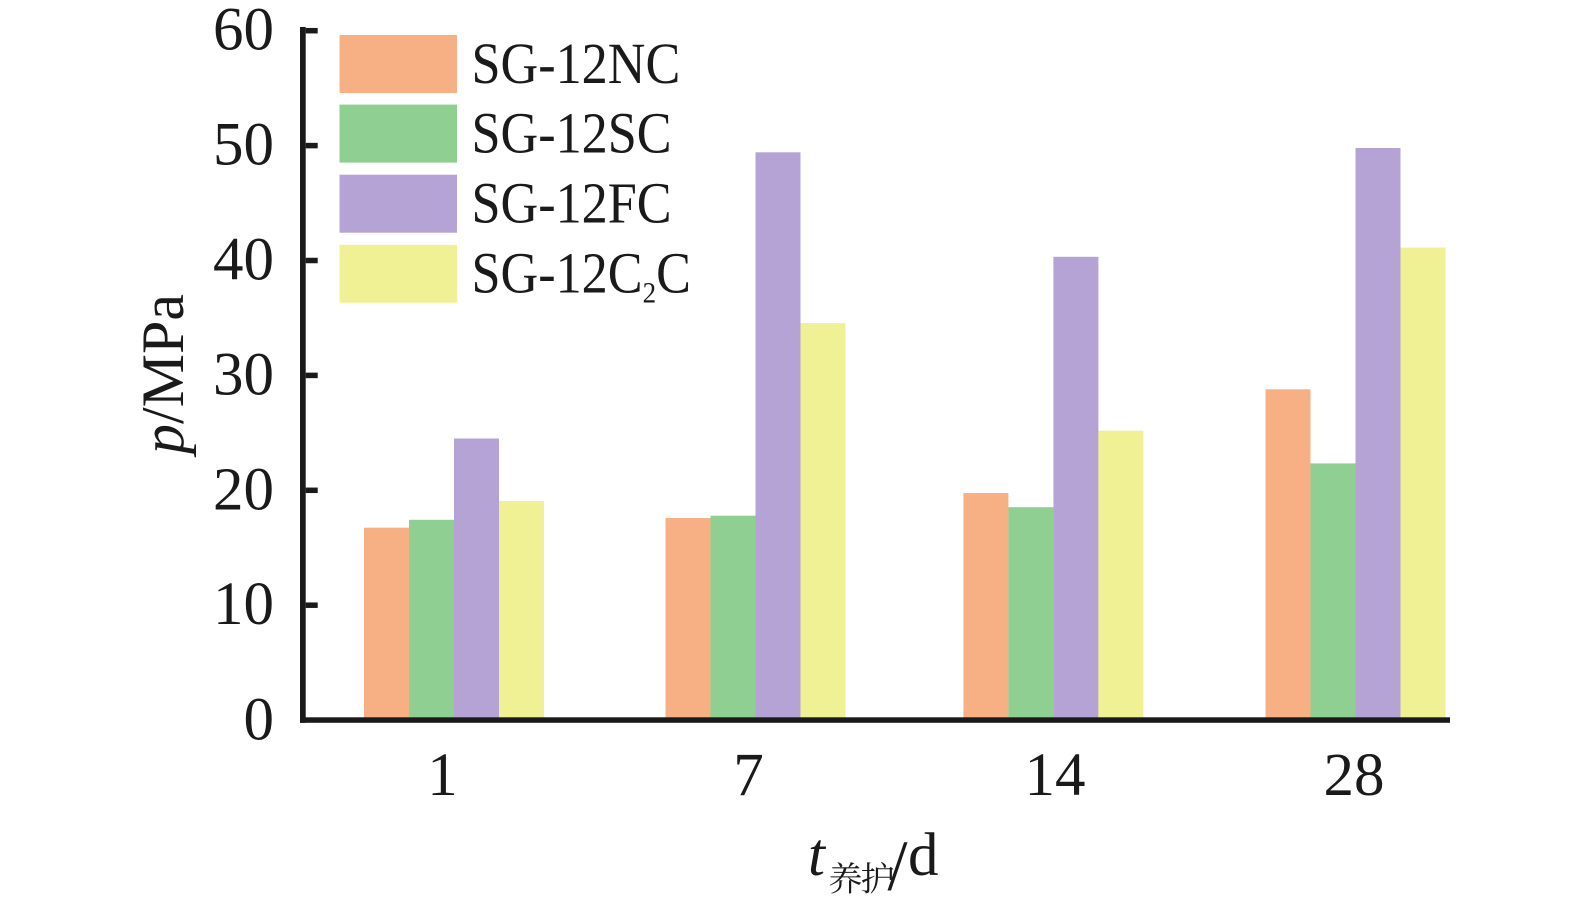 Image resolution: width=1575 pixels, height=908 pixels. Describe the element at coordinates (1055, 775) in the screenshot. I see `svg-text: 14` at that location.